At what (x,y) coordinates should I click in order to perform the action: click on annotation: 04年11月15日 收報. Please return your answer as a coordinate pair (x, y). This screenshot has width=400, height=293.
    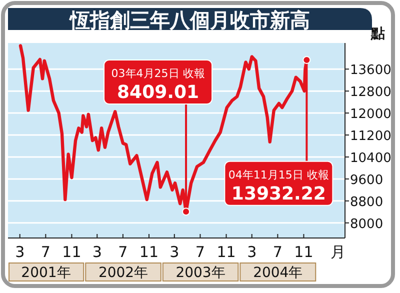
    Looking at the image, I should click on (278, 175).